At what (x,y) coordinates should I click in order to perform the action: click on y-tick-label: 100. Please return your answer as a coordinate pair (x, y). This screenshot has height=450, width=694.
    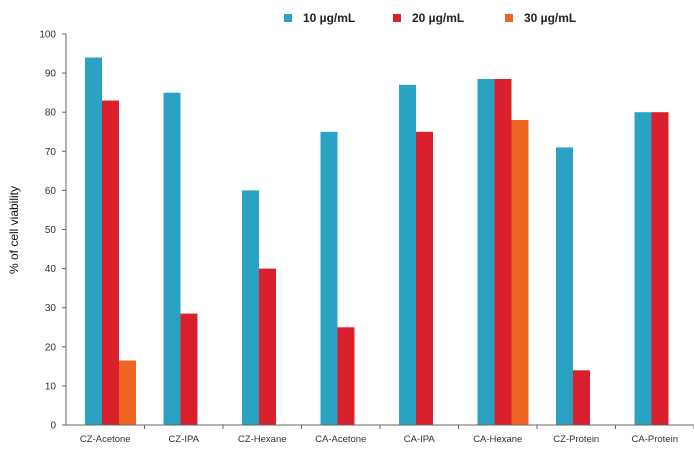
    Looking at the image, I should click on (47, 35).